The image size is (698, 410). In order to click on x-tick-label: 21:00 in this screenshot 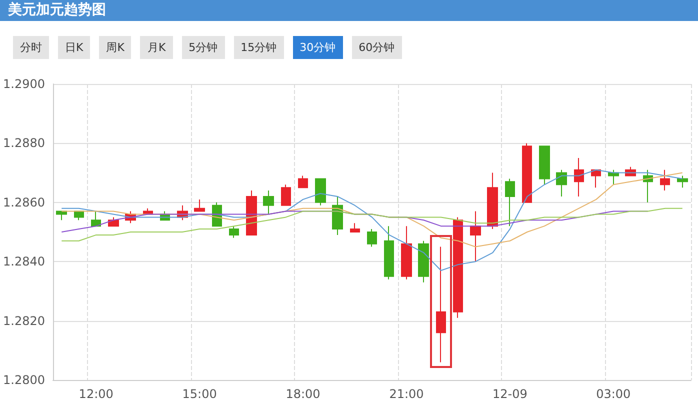, I will do `click(406, 394)`.